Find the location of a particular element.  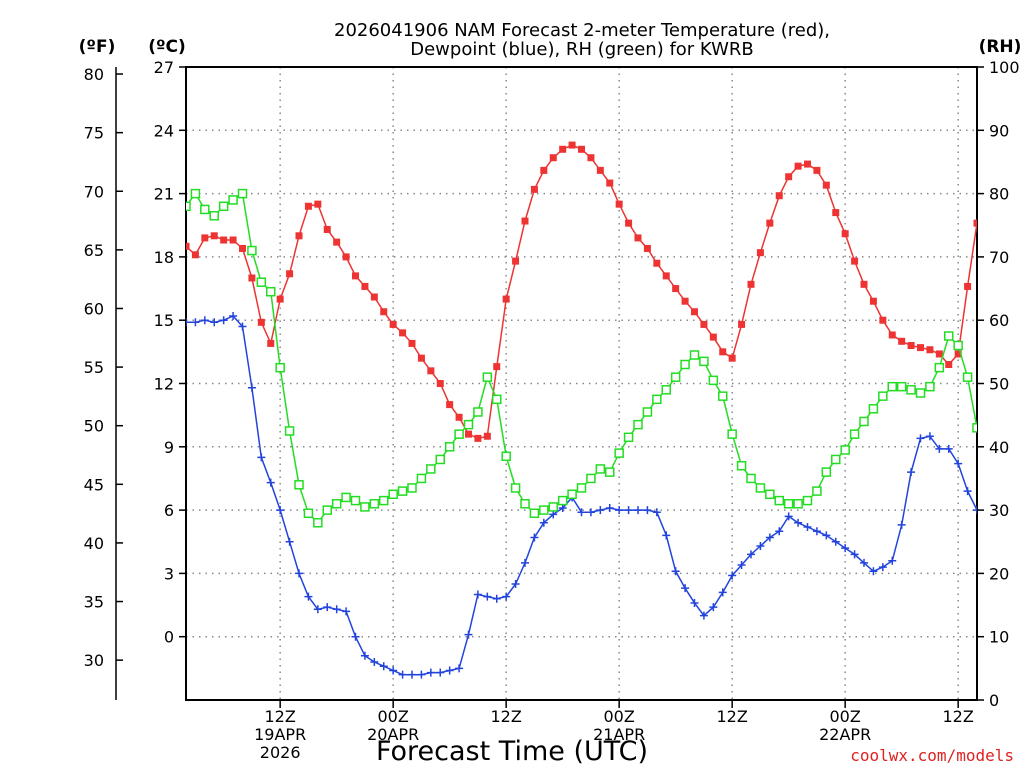

c-tick-label: 24 is located at coordinates (164, 130).